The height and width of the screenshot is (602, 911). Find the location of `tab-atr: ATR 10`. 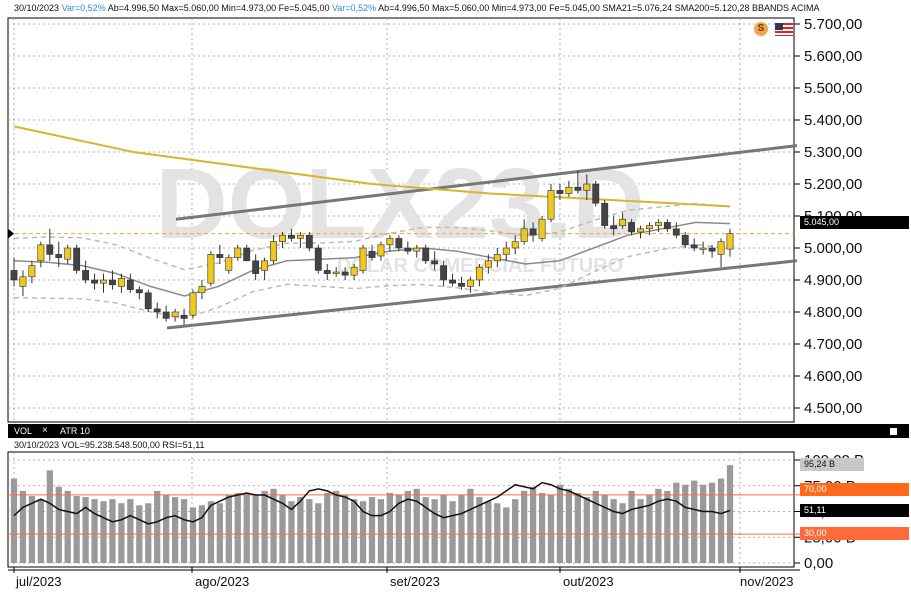

tab-atr: ATR 10 is located at coordinates (75, 431).